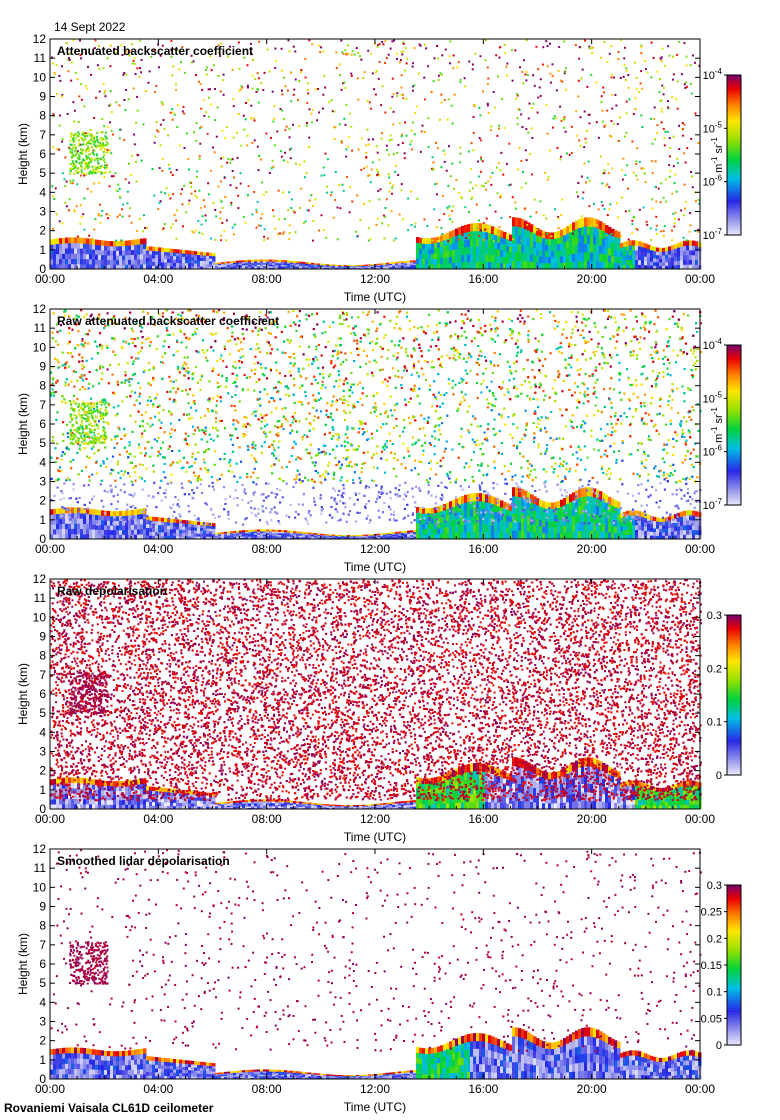 The height and width of the screenshot is (1120, 780). Describe the element at coordinates (711, 1019) in the screenshot. I see `colorbar-tick-label: 0.05` at that location.